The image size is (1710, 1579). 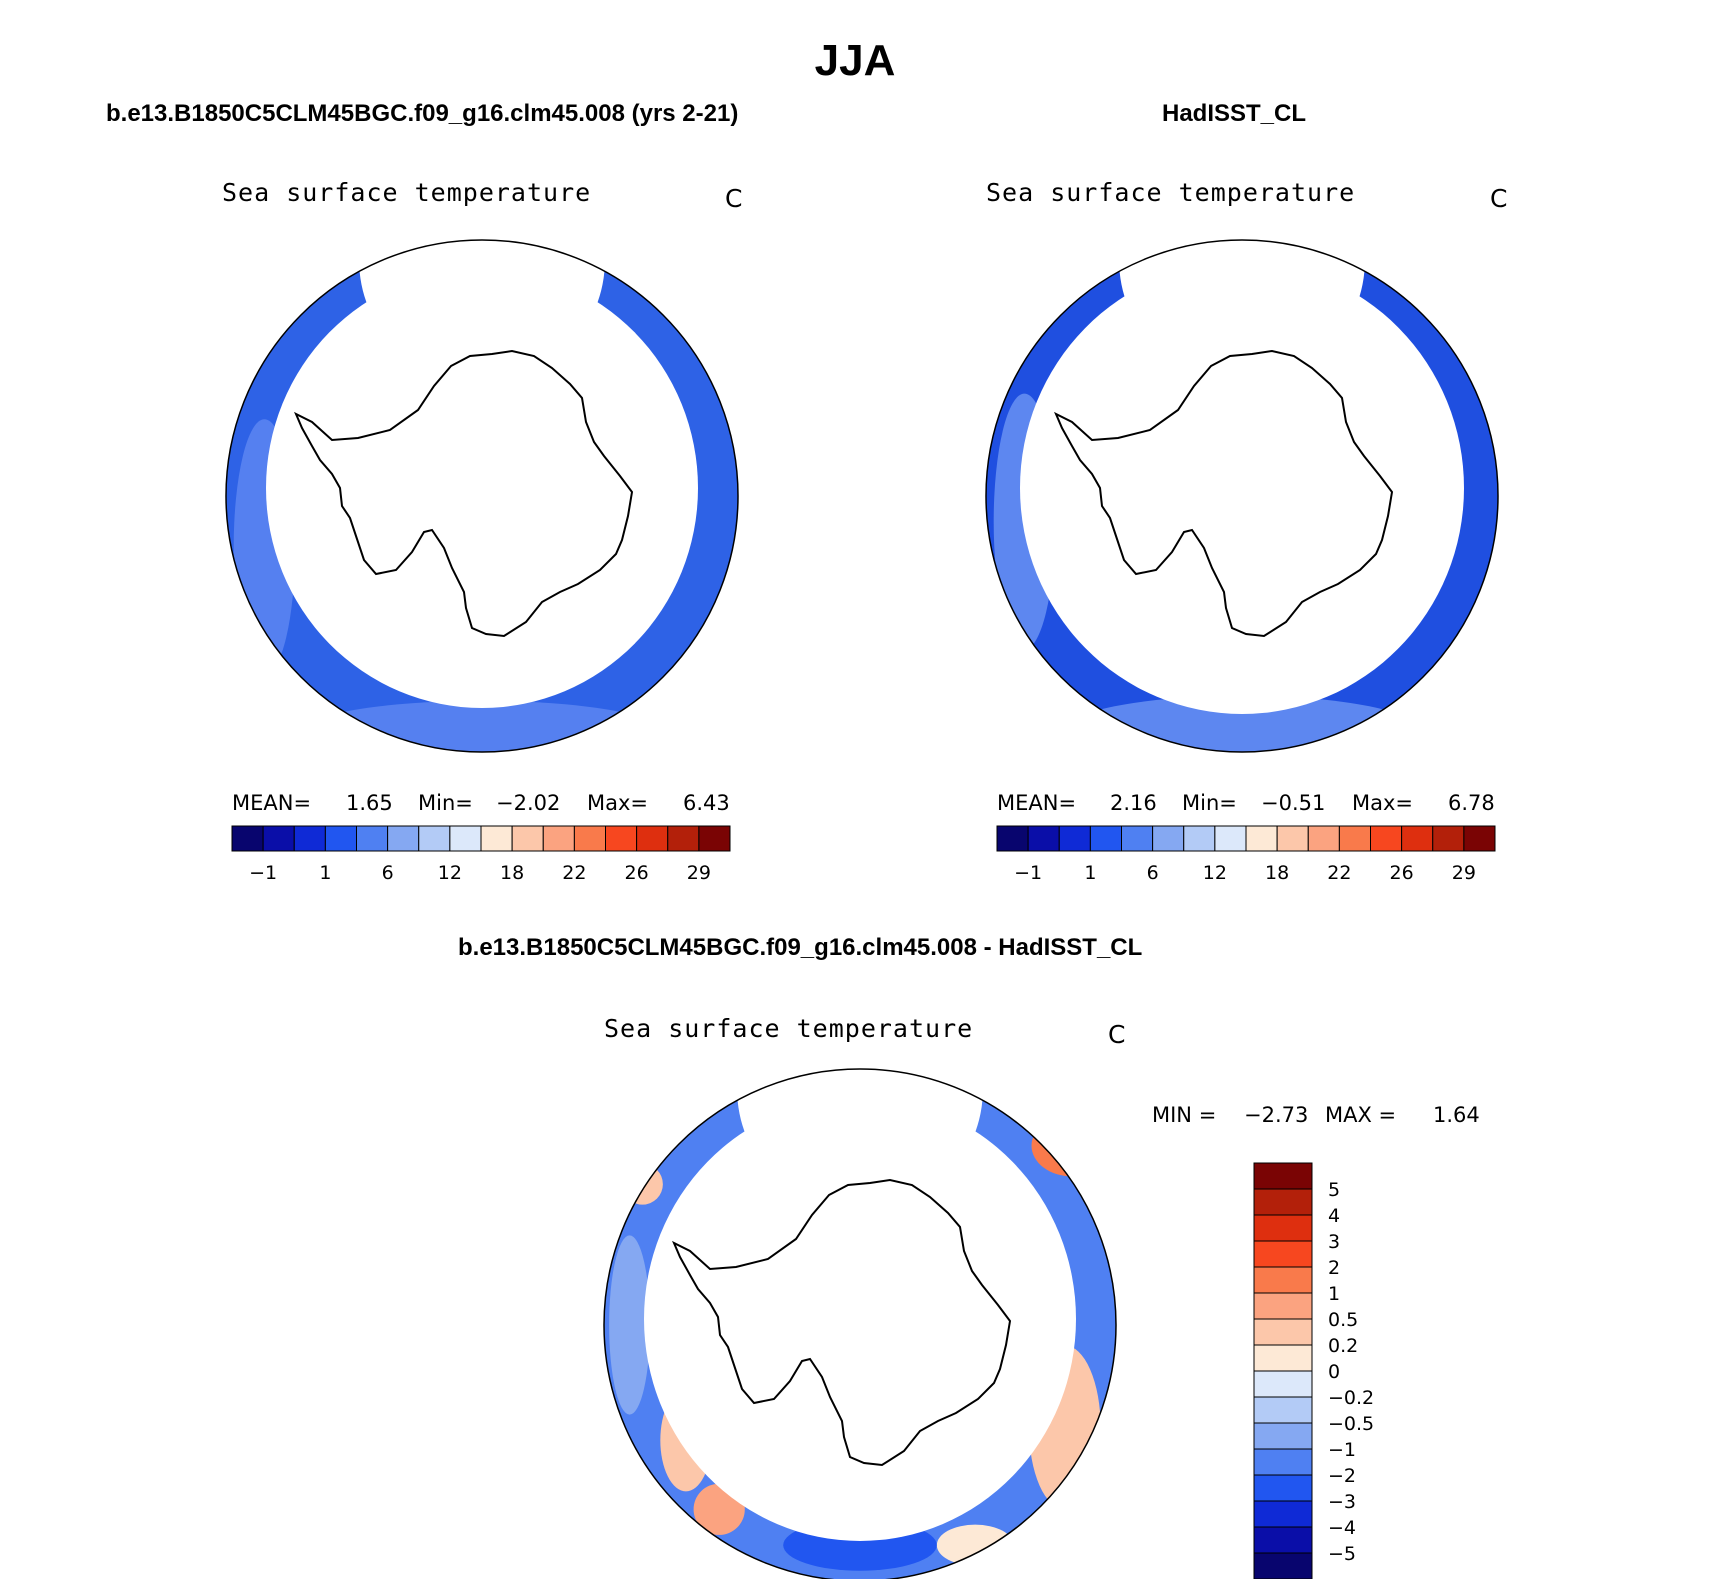 What do you see at coordinates (1334, 1268) in the screenshot?
I see `diff-colorbar-tick-label-3: 2` at bounding box center [1334, 1268].